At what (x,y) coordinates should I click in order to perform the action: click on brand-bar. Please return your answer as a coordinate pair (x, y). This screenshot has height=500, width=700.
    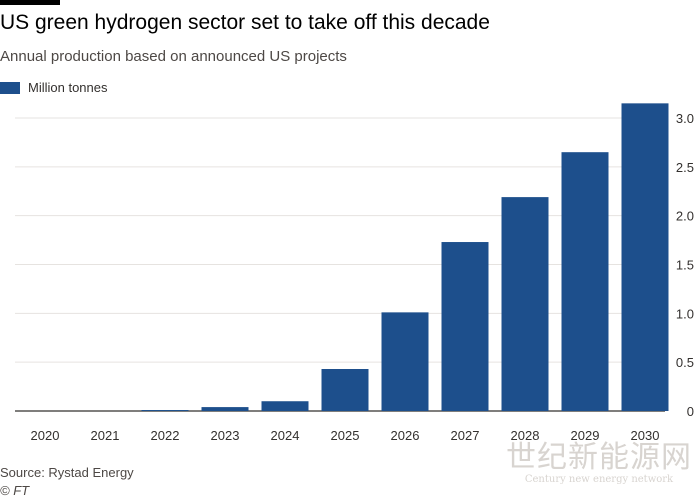
    Looking at the image, I should click on (30, 2).